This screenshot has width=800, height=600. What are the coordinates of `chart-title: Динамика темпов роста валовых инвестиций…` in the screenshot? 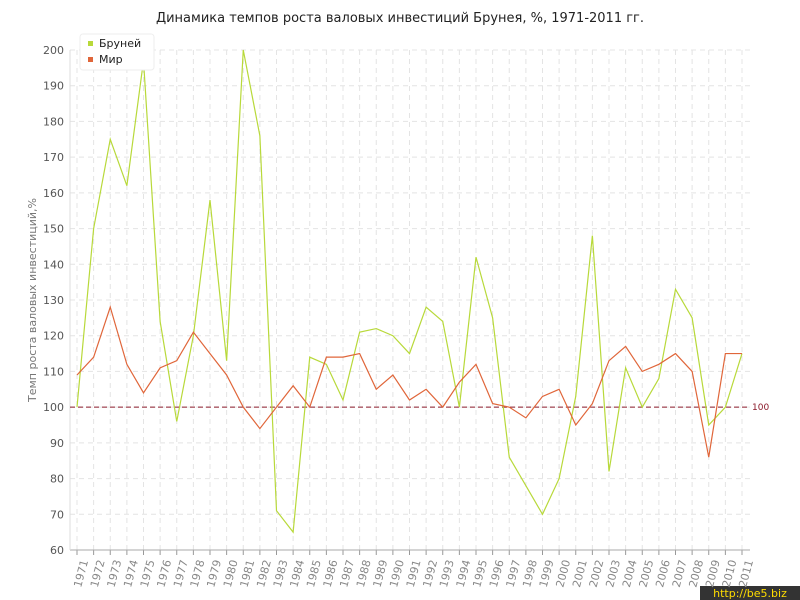 It's located at (400, 18).